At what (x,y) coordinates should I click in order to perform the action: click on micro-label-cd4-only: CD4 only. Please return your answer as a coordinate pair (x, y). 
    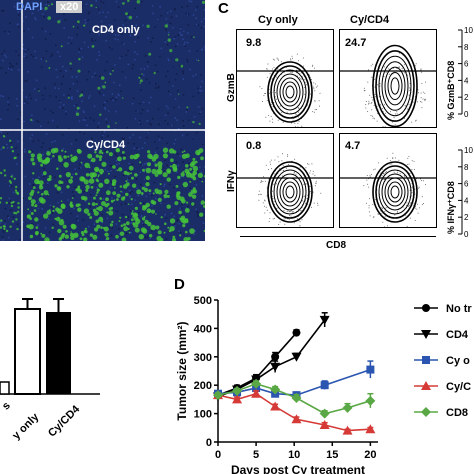
    Looking at the image, I should click on (116, 30).